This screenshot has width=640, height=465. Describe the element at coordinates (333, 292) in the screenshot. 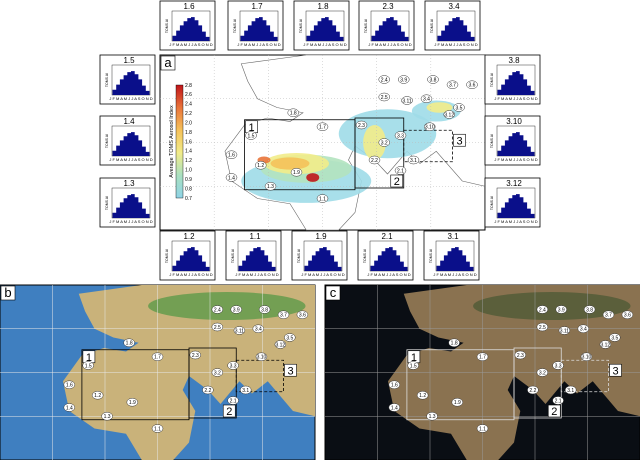

I see `panel-label: c` at that location.